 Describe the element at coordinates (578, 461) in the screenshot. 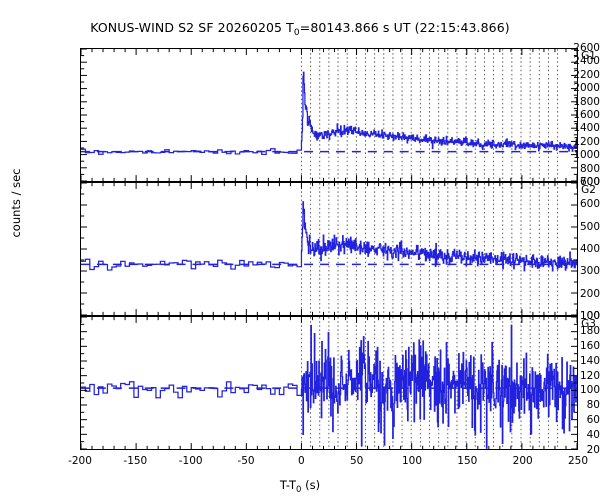

I see `x-tick-label-9: 250` at that location.